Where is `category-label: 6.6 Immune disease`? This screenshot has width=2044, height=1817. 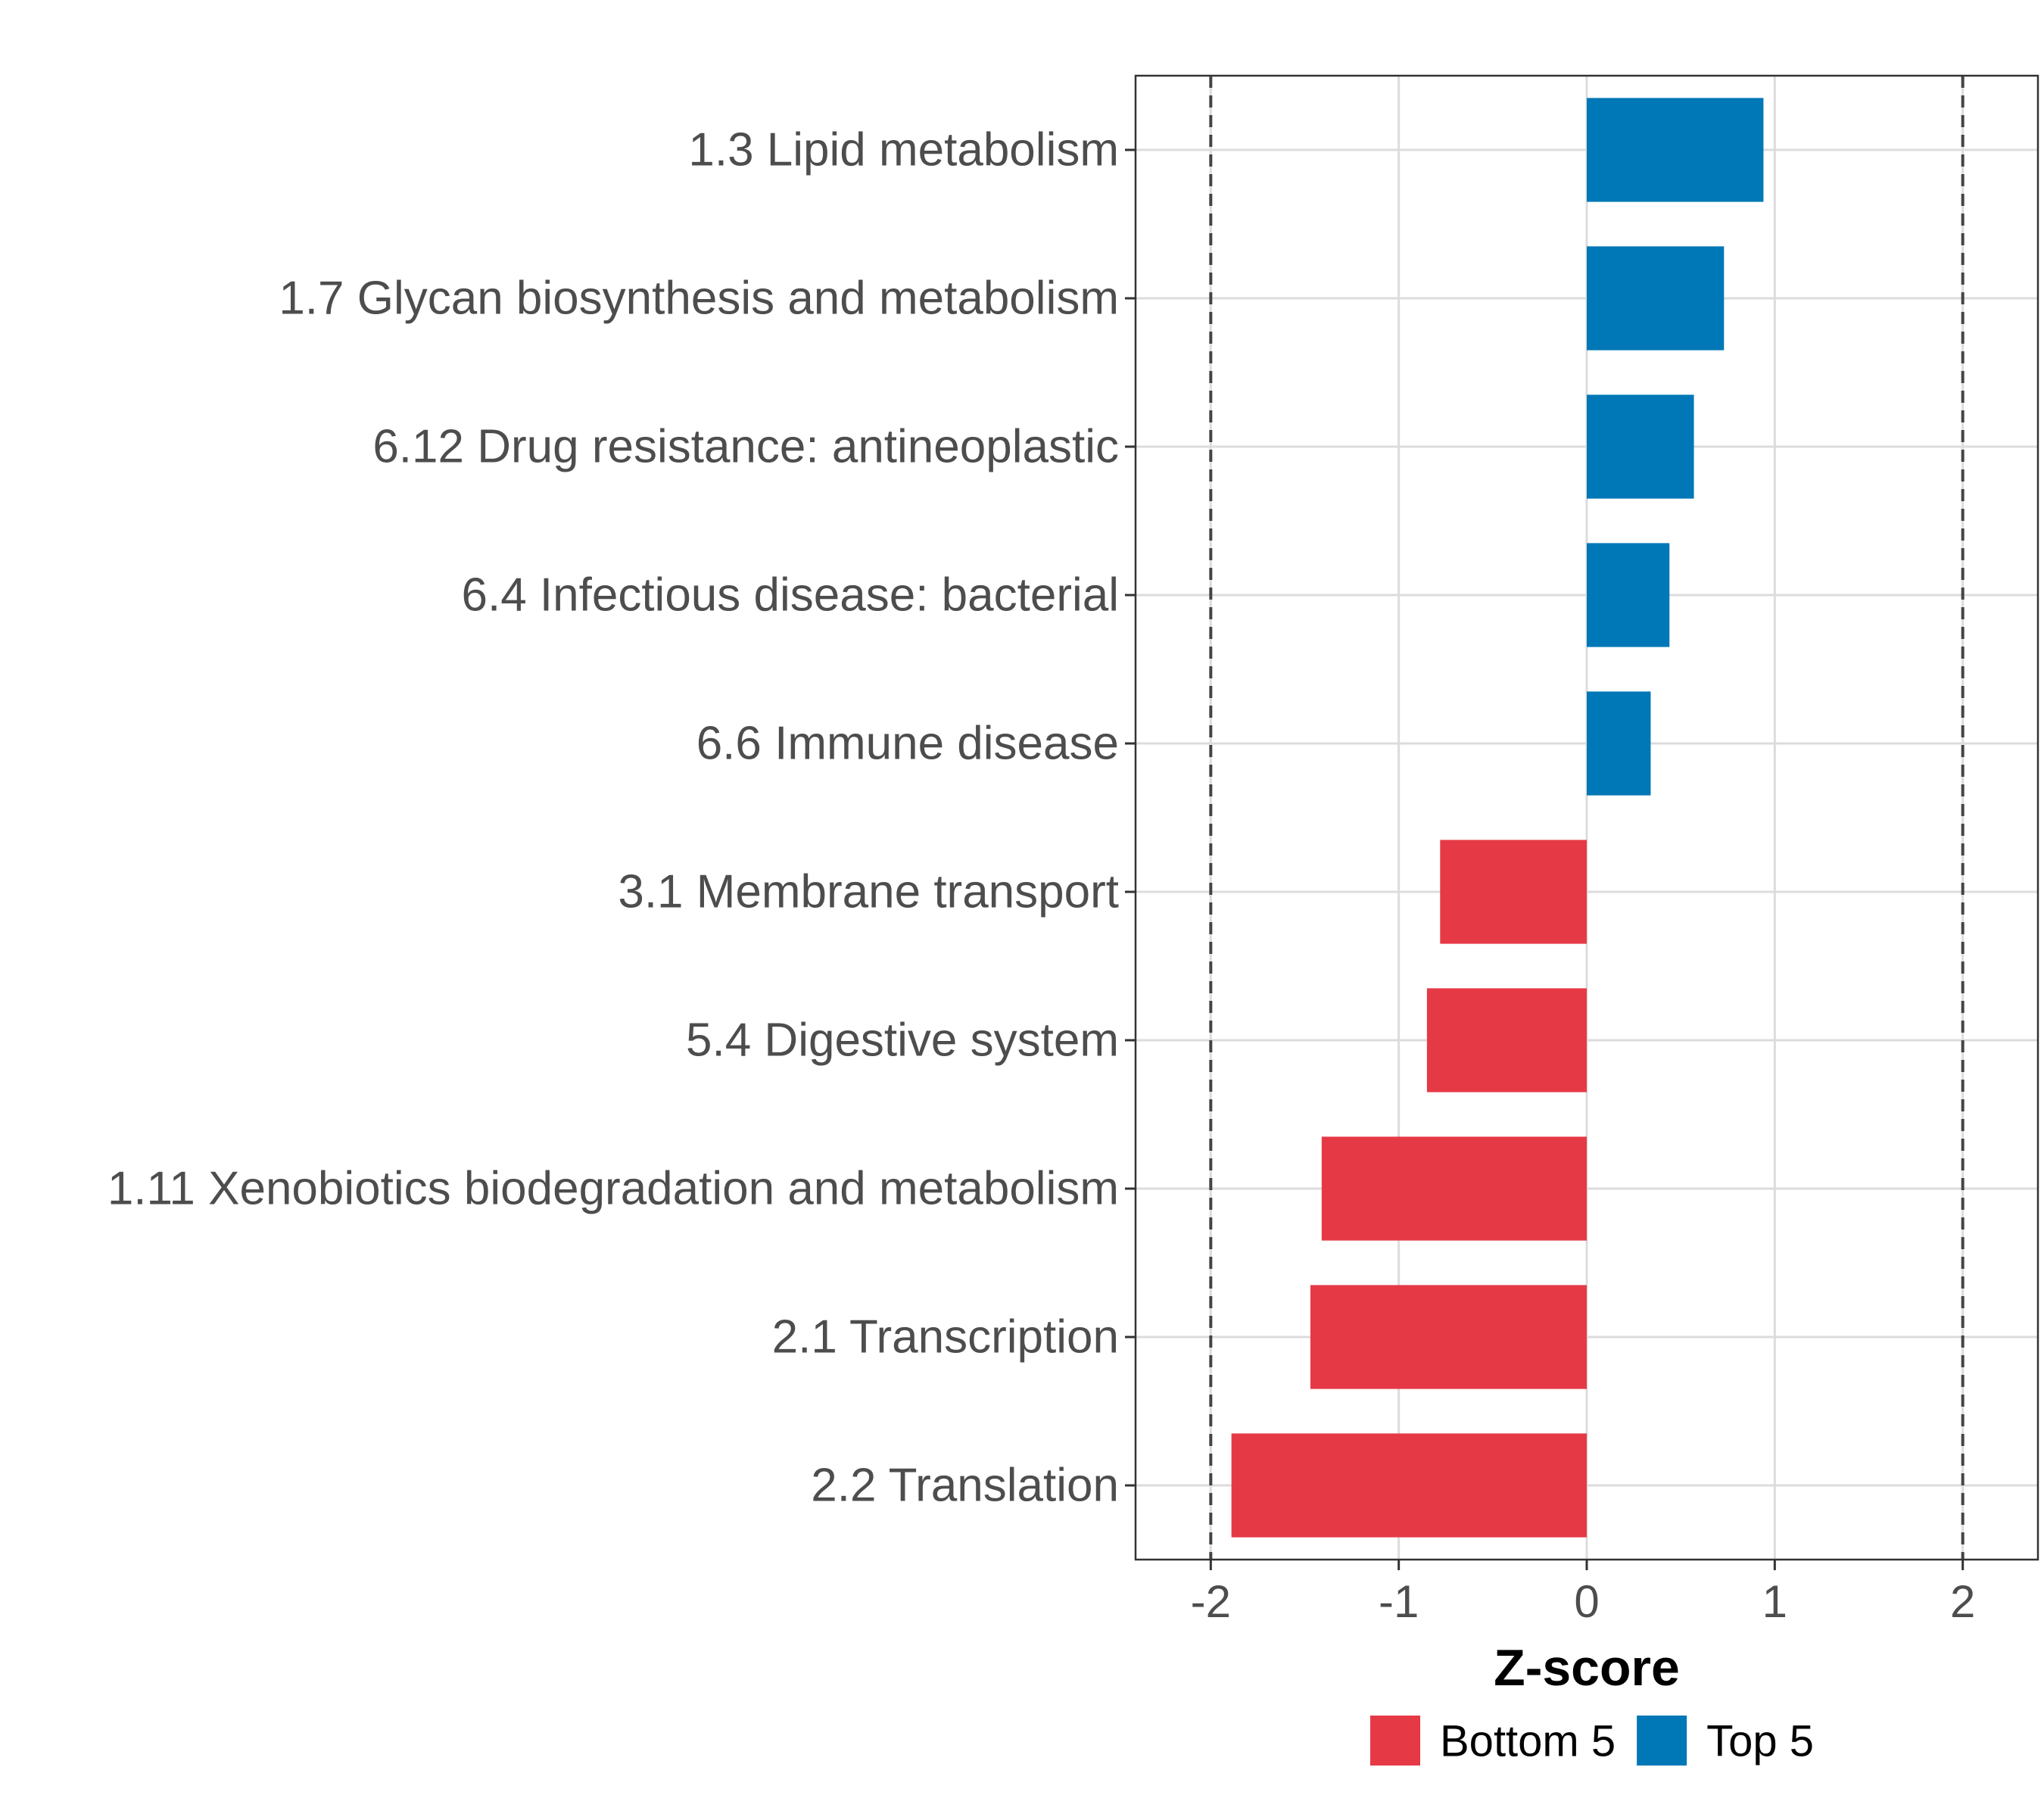
category-label: 6.6 Immune disease is located at coordinates (907, 744).